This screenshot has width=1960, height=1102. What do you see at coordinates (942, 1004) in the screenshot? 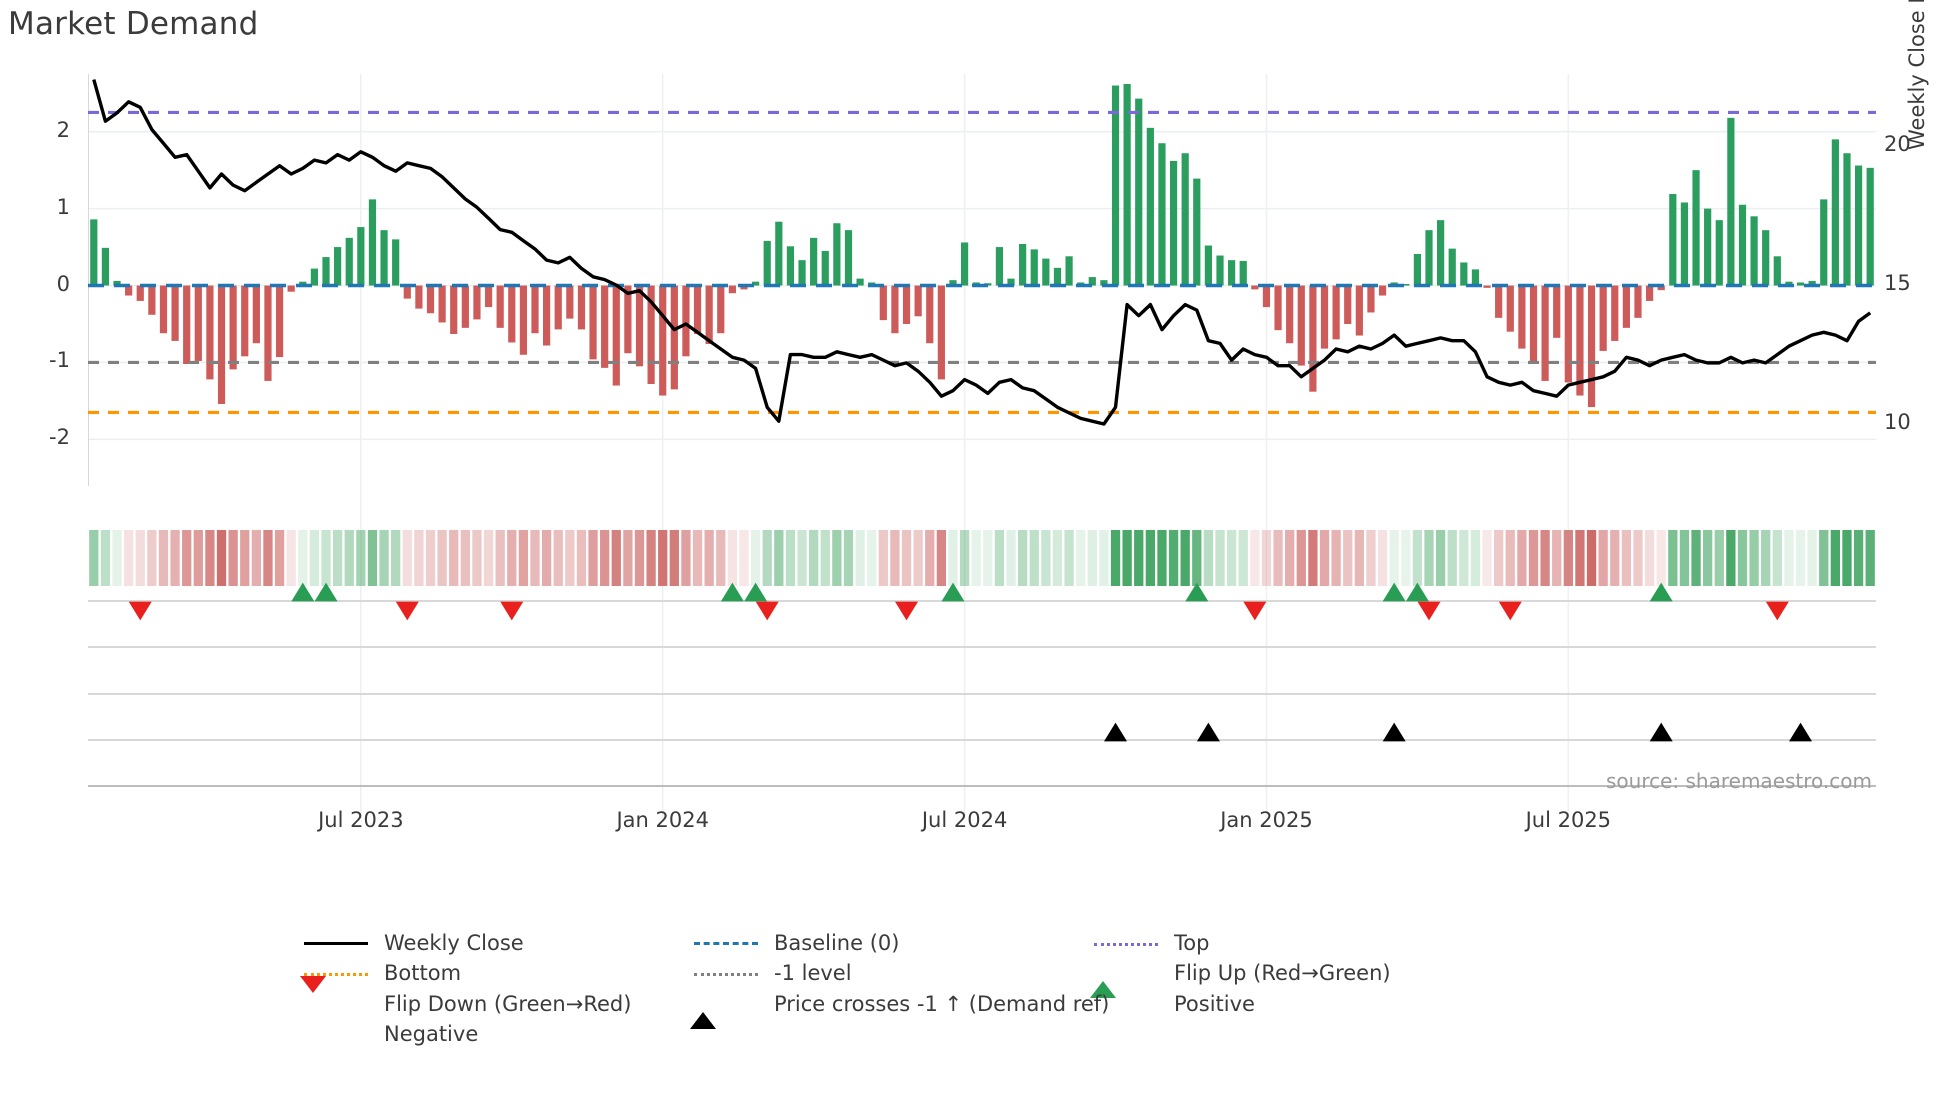
I see `legend-label: Price crosses -1 ↑ (Demand ref)` at bounding box center [942, 1004].